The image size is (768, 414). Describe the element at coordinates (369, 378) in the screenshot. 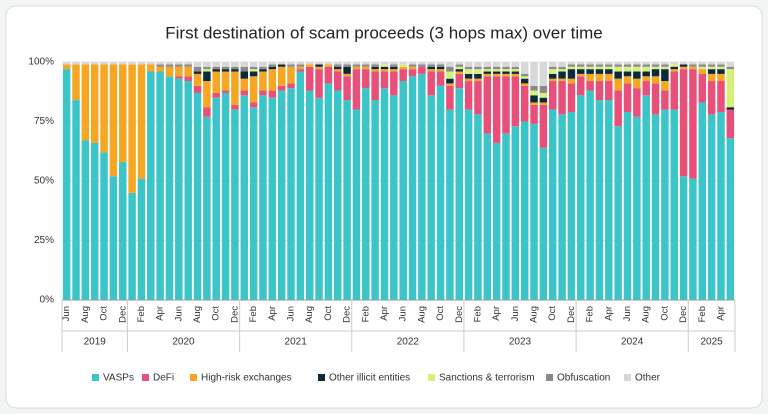

I see `legend-label: Other illicit entities` at that location.